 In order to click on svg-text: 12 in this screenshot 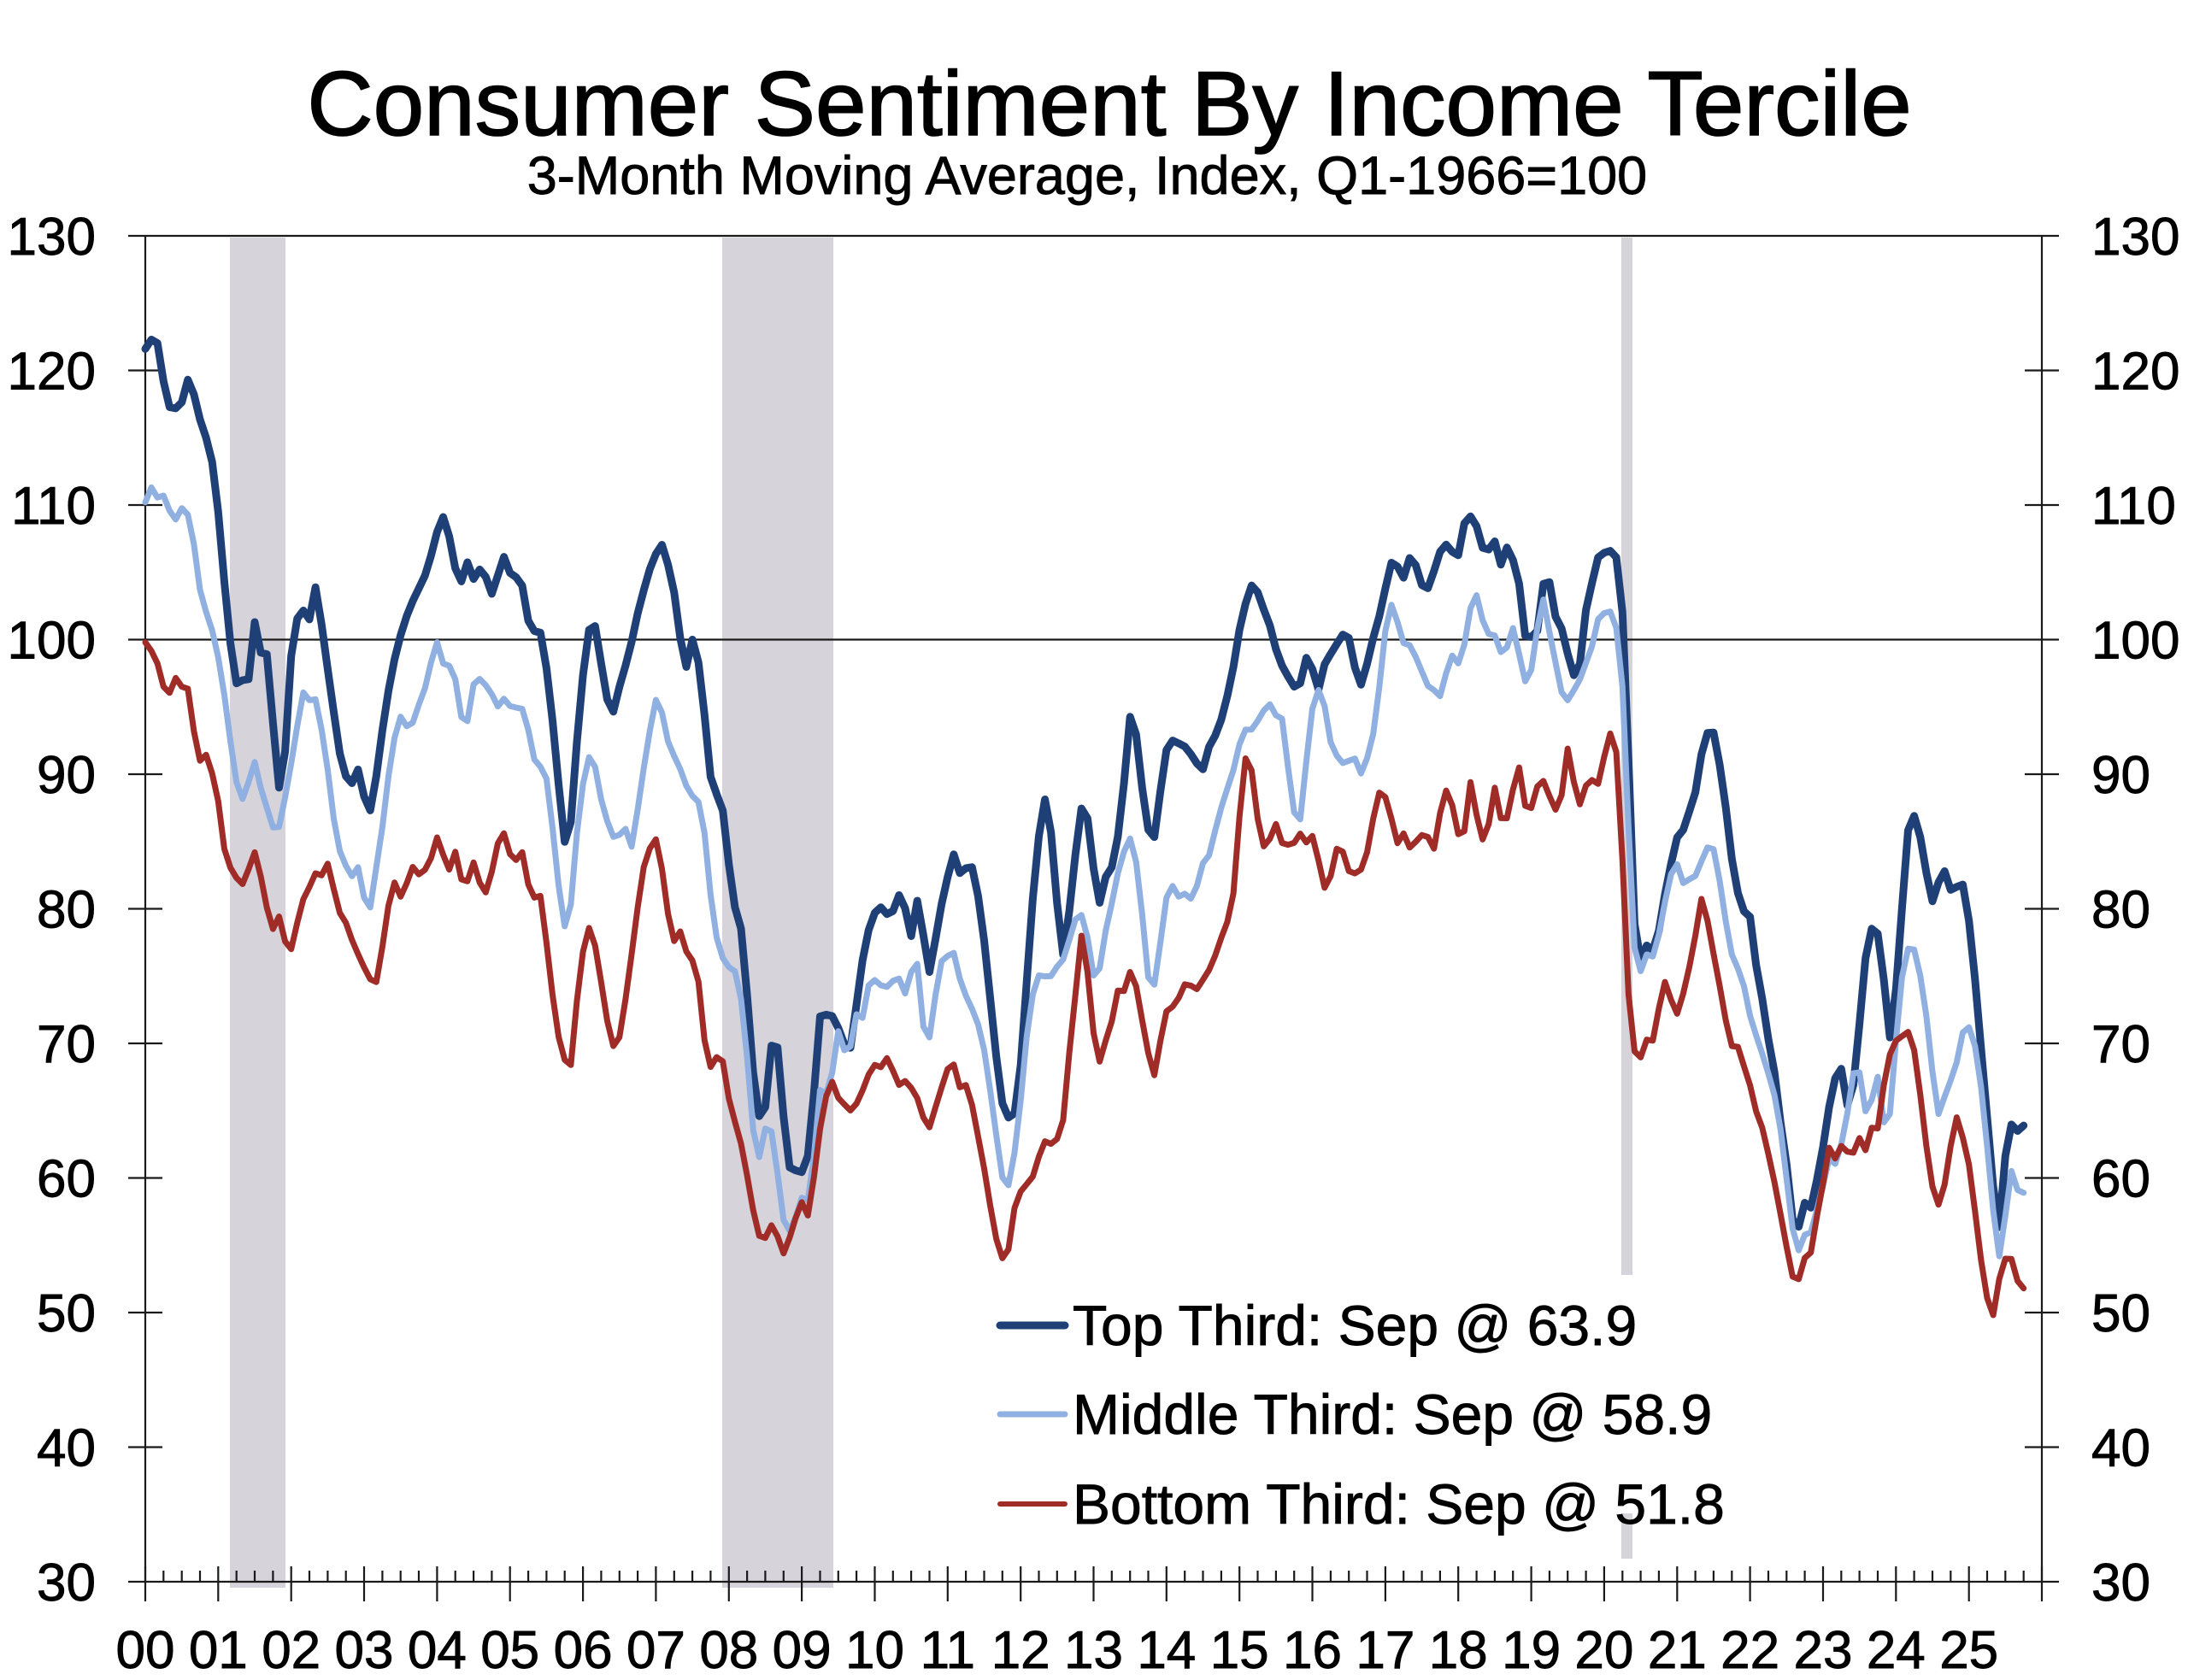, I will do `click(1021, 1650)`.